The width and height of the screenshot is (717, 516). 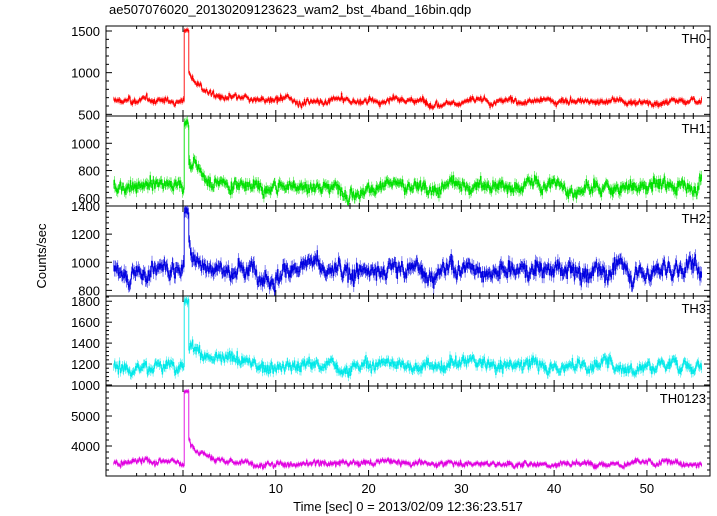 I want to click on error-bars-th2, so click(x=407, y=251).